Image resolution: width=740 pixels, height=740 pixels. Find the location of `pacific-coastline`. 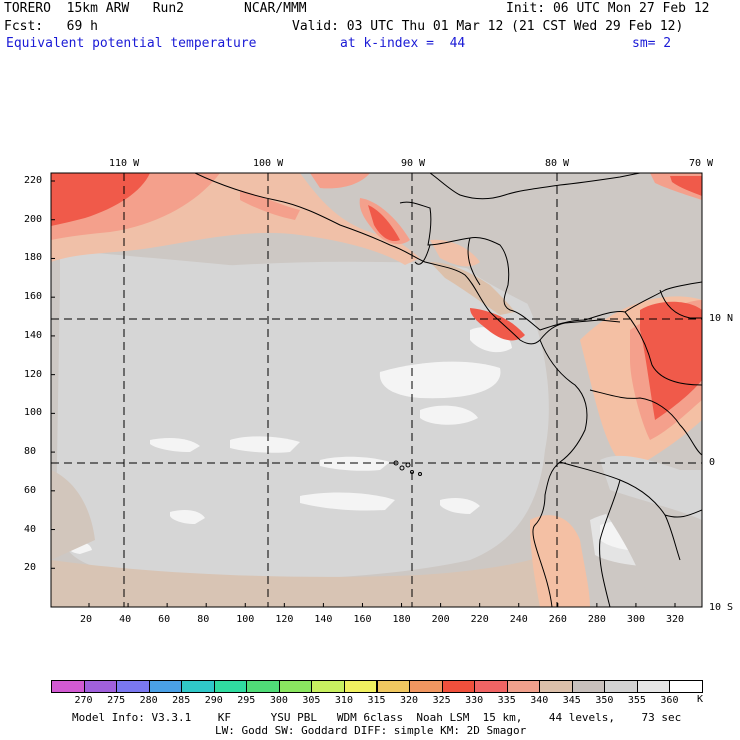

pacific-coastline is located at coordinates (407, 259).